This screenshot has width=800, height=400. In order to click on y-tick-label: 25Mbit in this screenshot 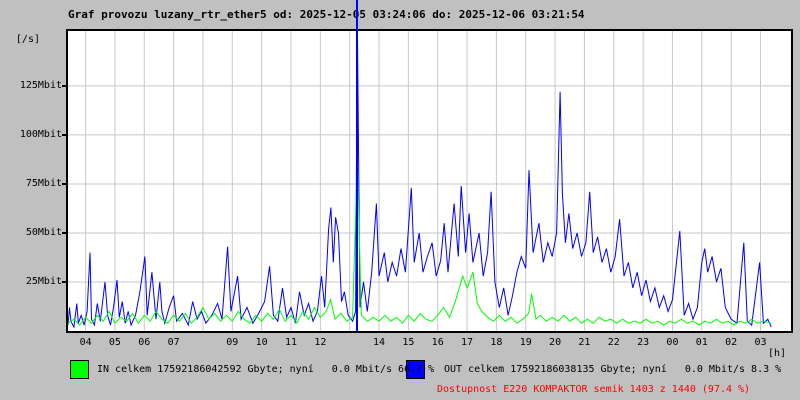, I will do `click(43, 281)`.